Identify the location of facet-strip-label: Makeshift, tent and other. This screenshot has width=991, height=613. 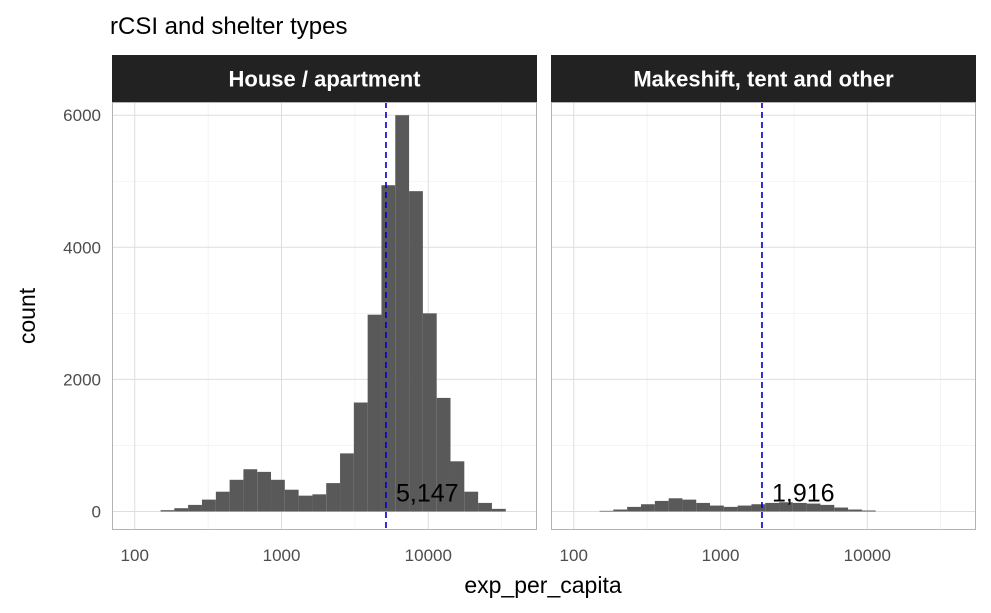
(763, 79).